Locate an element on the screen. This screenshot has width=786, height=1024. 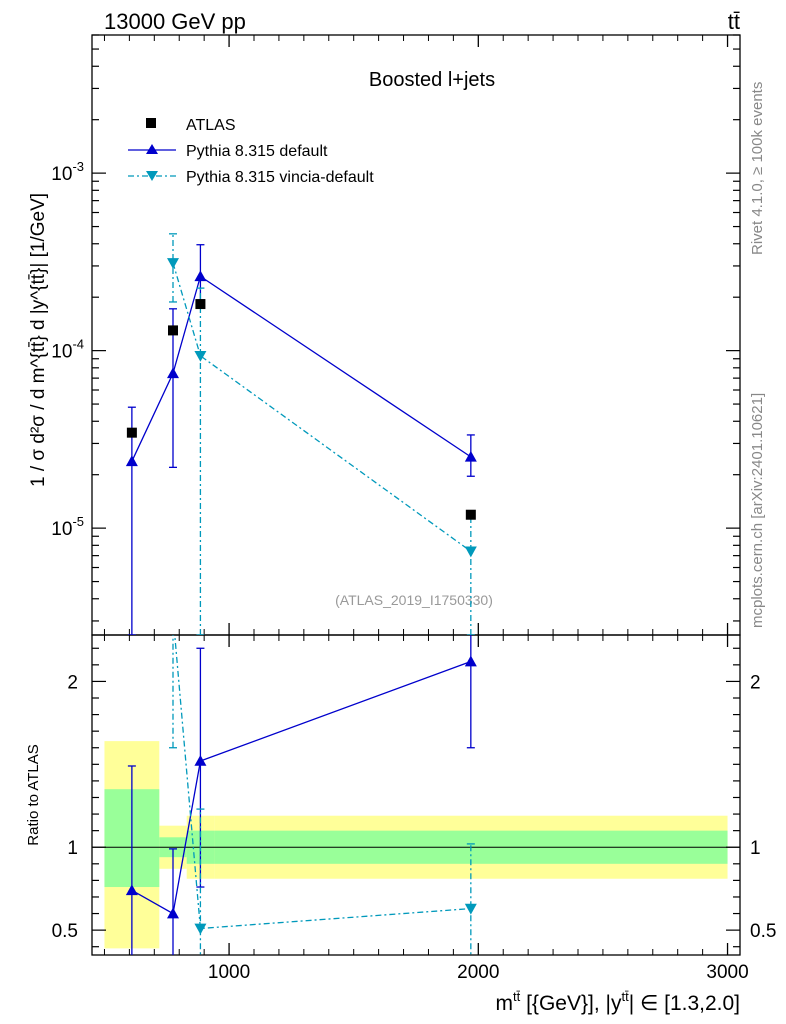
ratio-y-tick-label-right: 1 is located at coordinates (755, 848).